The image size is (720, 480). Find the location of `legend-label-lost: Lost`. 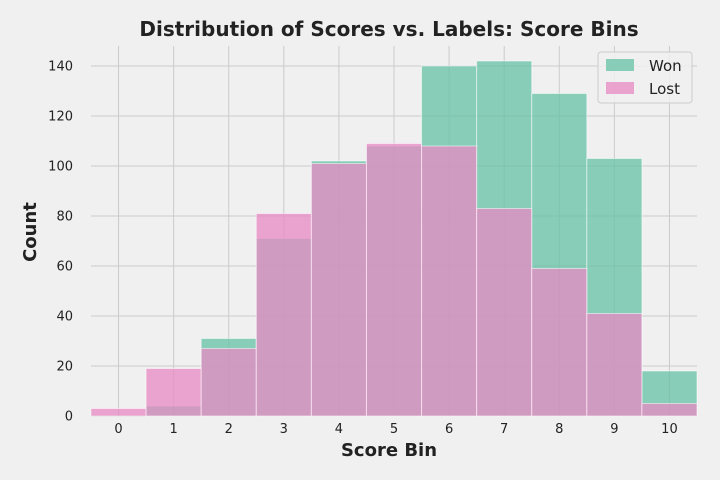

legend-label-lost: Lost is located at coordinates (664, 89).